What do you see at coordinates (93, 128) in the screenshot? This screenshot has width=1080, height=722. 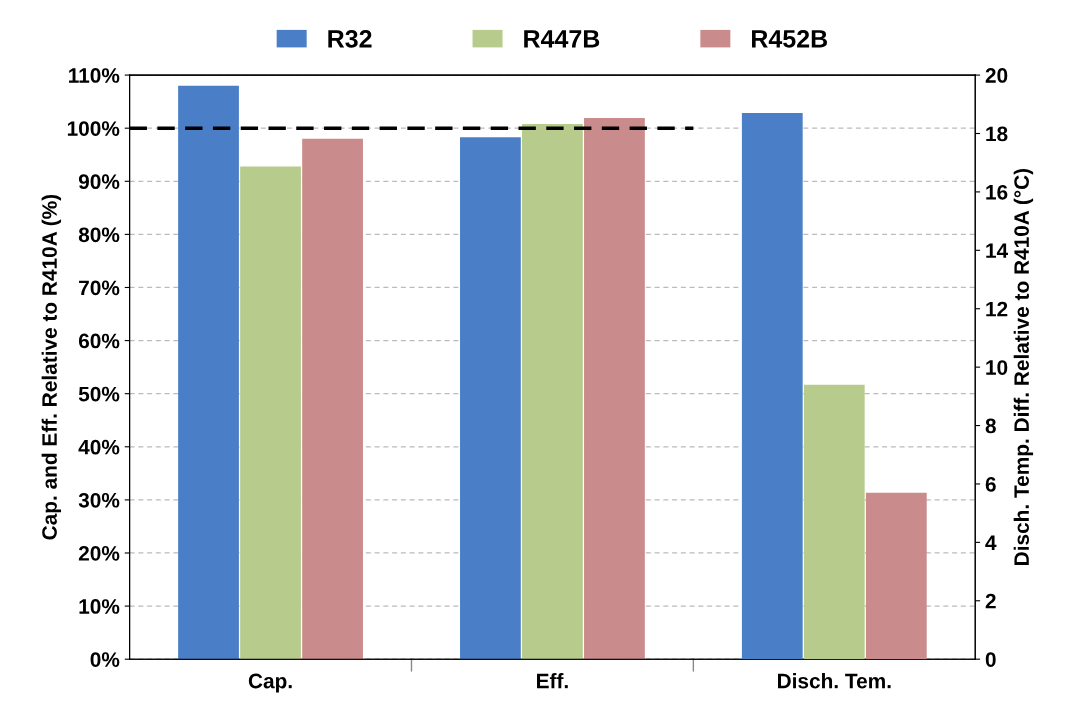 I see `y-tick-label: 100%` at bounding box center [93, 128].